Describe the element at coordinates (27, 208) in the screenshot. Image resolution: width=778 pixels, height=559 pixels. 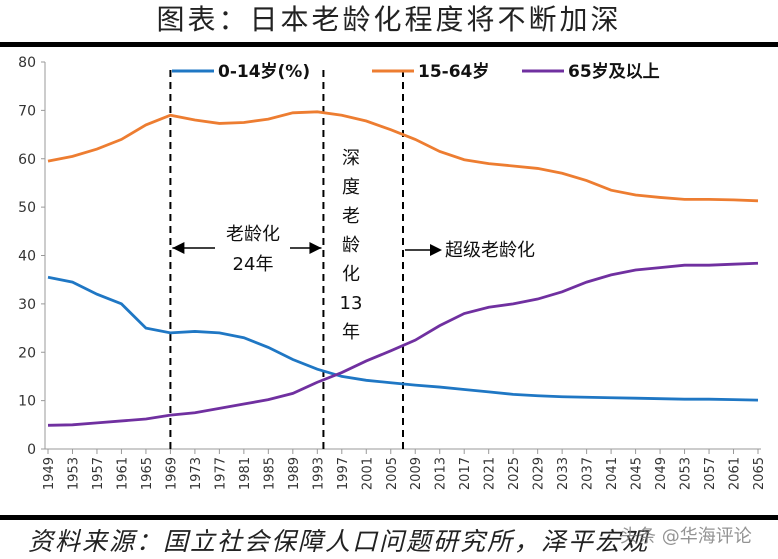
I see `y-tick-label: 50` at that location.